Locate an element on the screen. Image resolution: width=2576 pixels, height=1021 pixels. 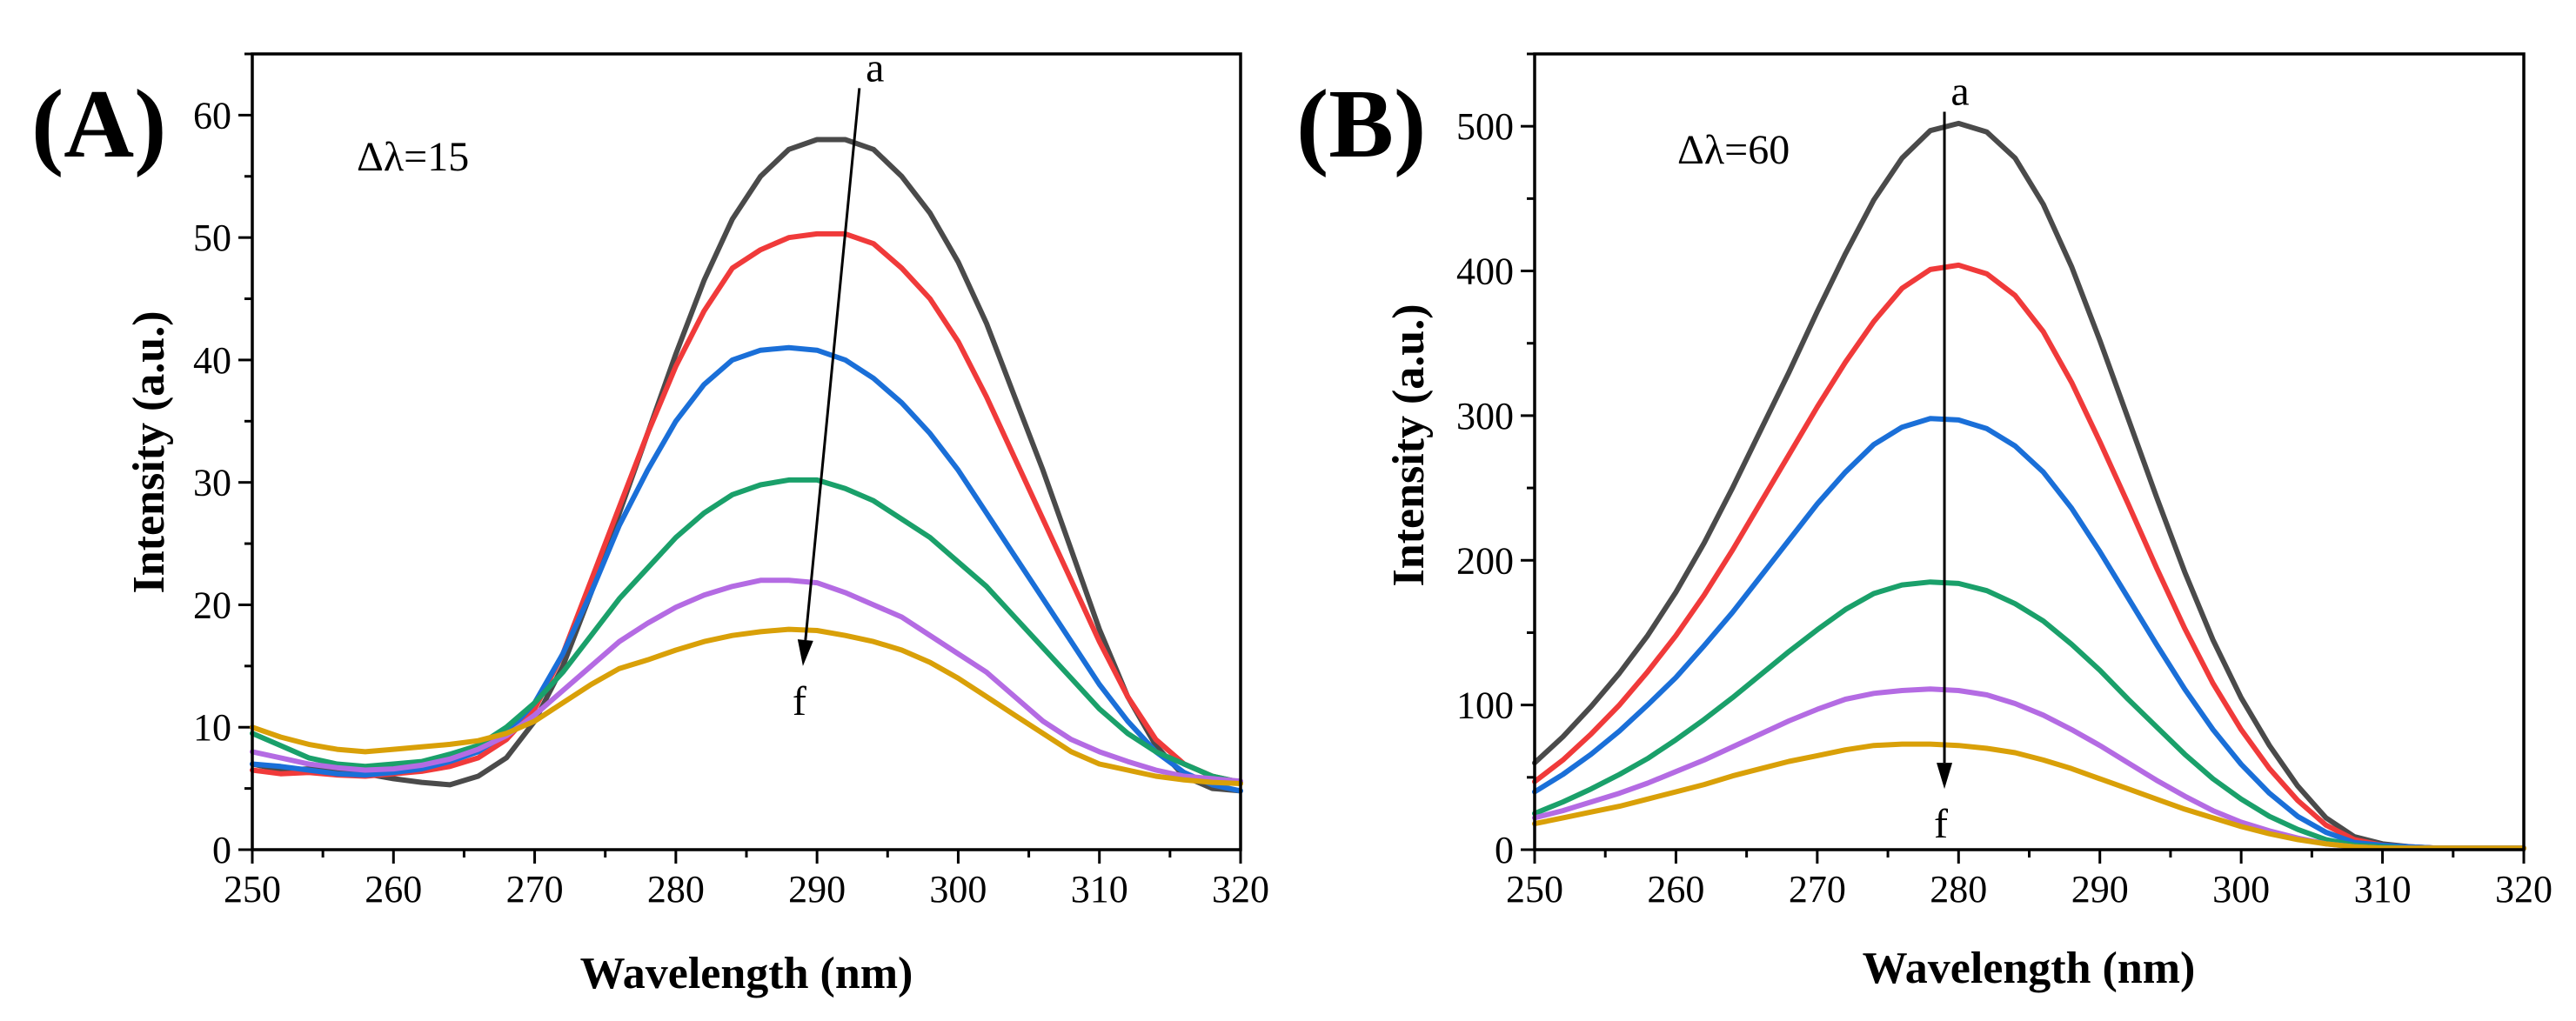
chart-b-x-tick-label: 260 is located at coordinates (1675, 889).